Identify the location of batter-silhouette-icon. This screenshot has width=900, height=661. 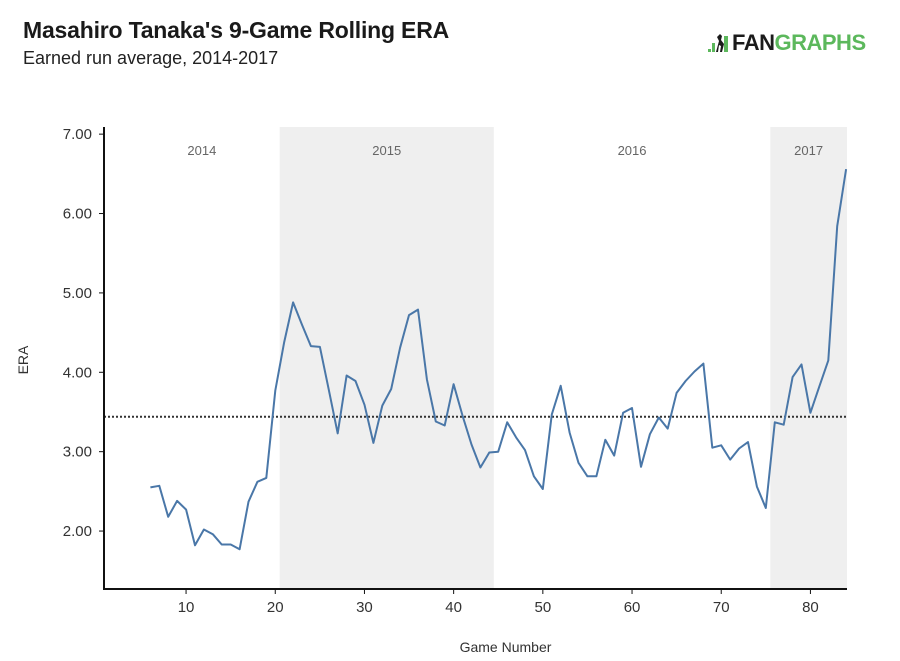
(719, 43).